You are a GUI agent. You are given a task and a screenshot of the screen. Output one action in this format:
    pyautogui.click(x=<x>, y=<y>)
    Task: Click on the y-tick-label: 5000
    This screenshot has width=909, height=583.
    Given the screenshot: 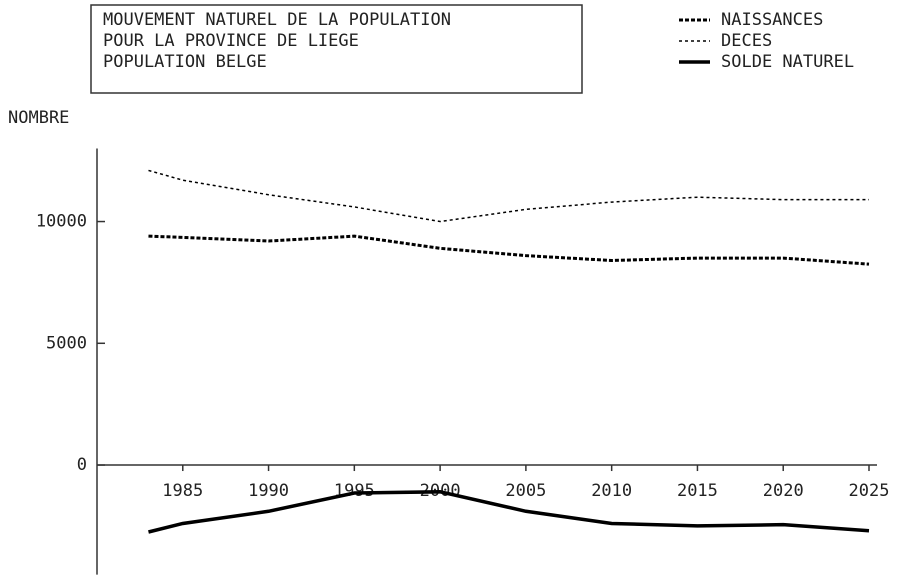 What is the action you would take?
    pyautogui.click(x=66, y=343)
    